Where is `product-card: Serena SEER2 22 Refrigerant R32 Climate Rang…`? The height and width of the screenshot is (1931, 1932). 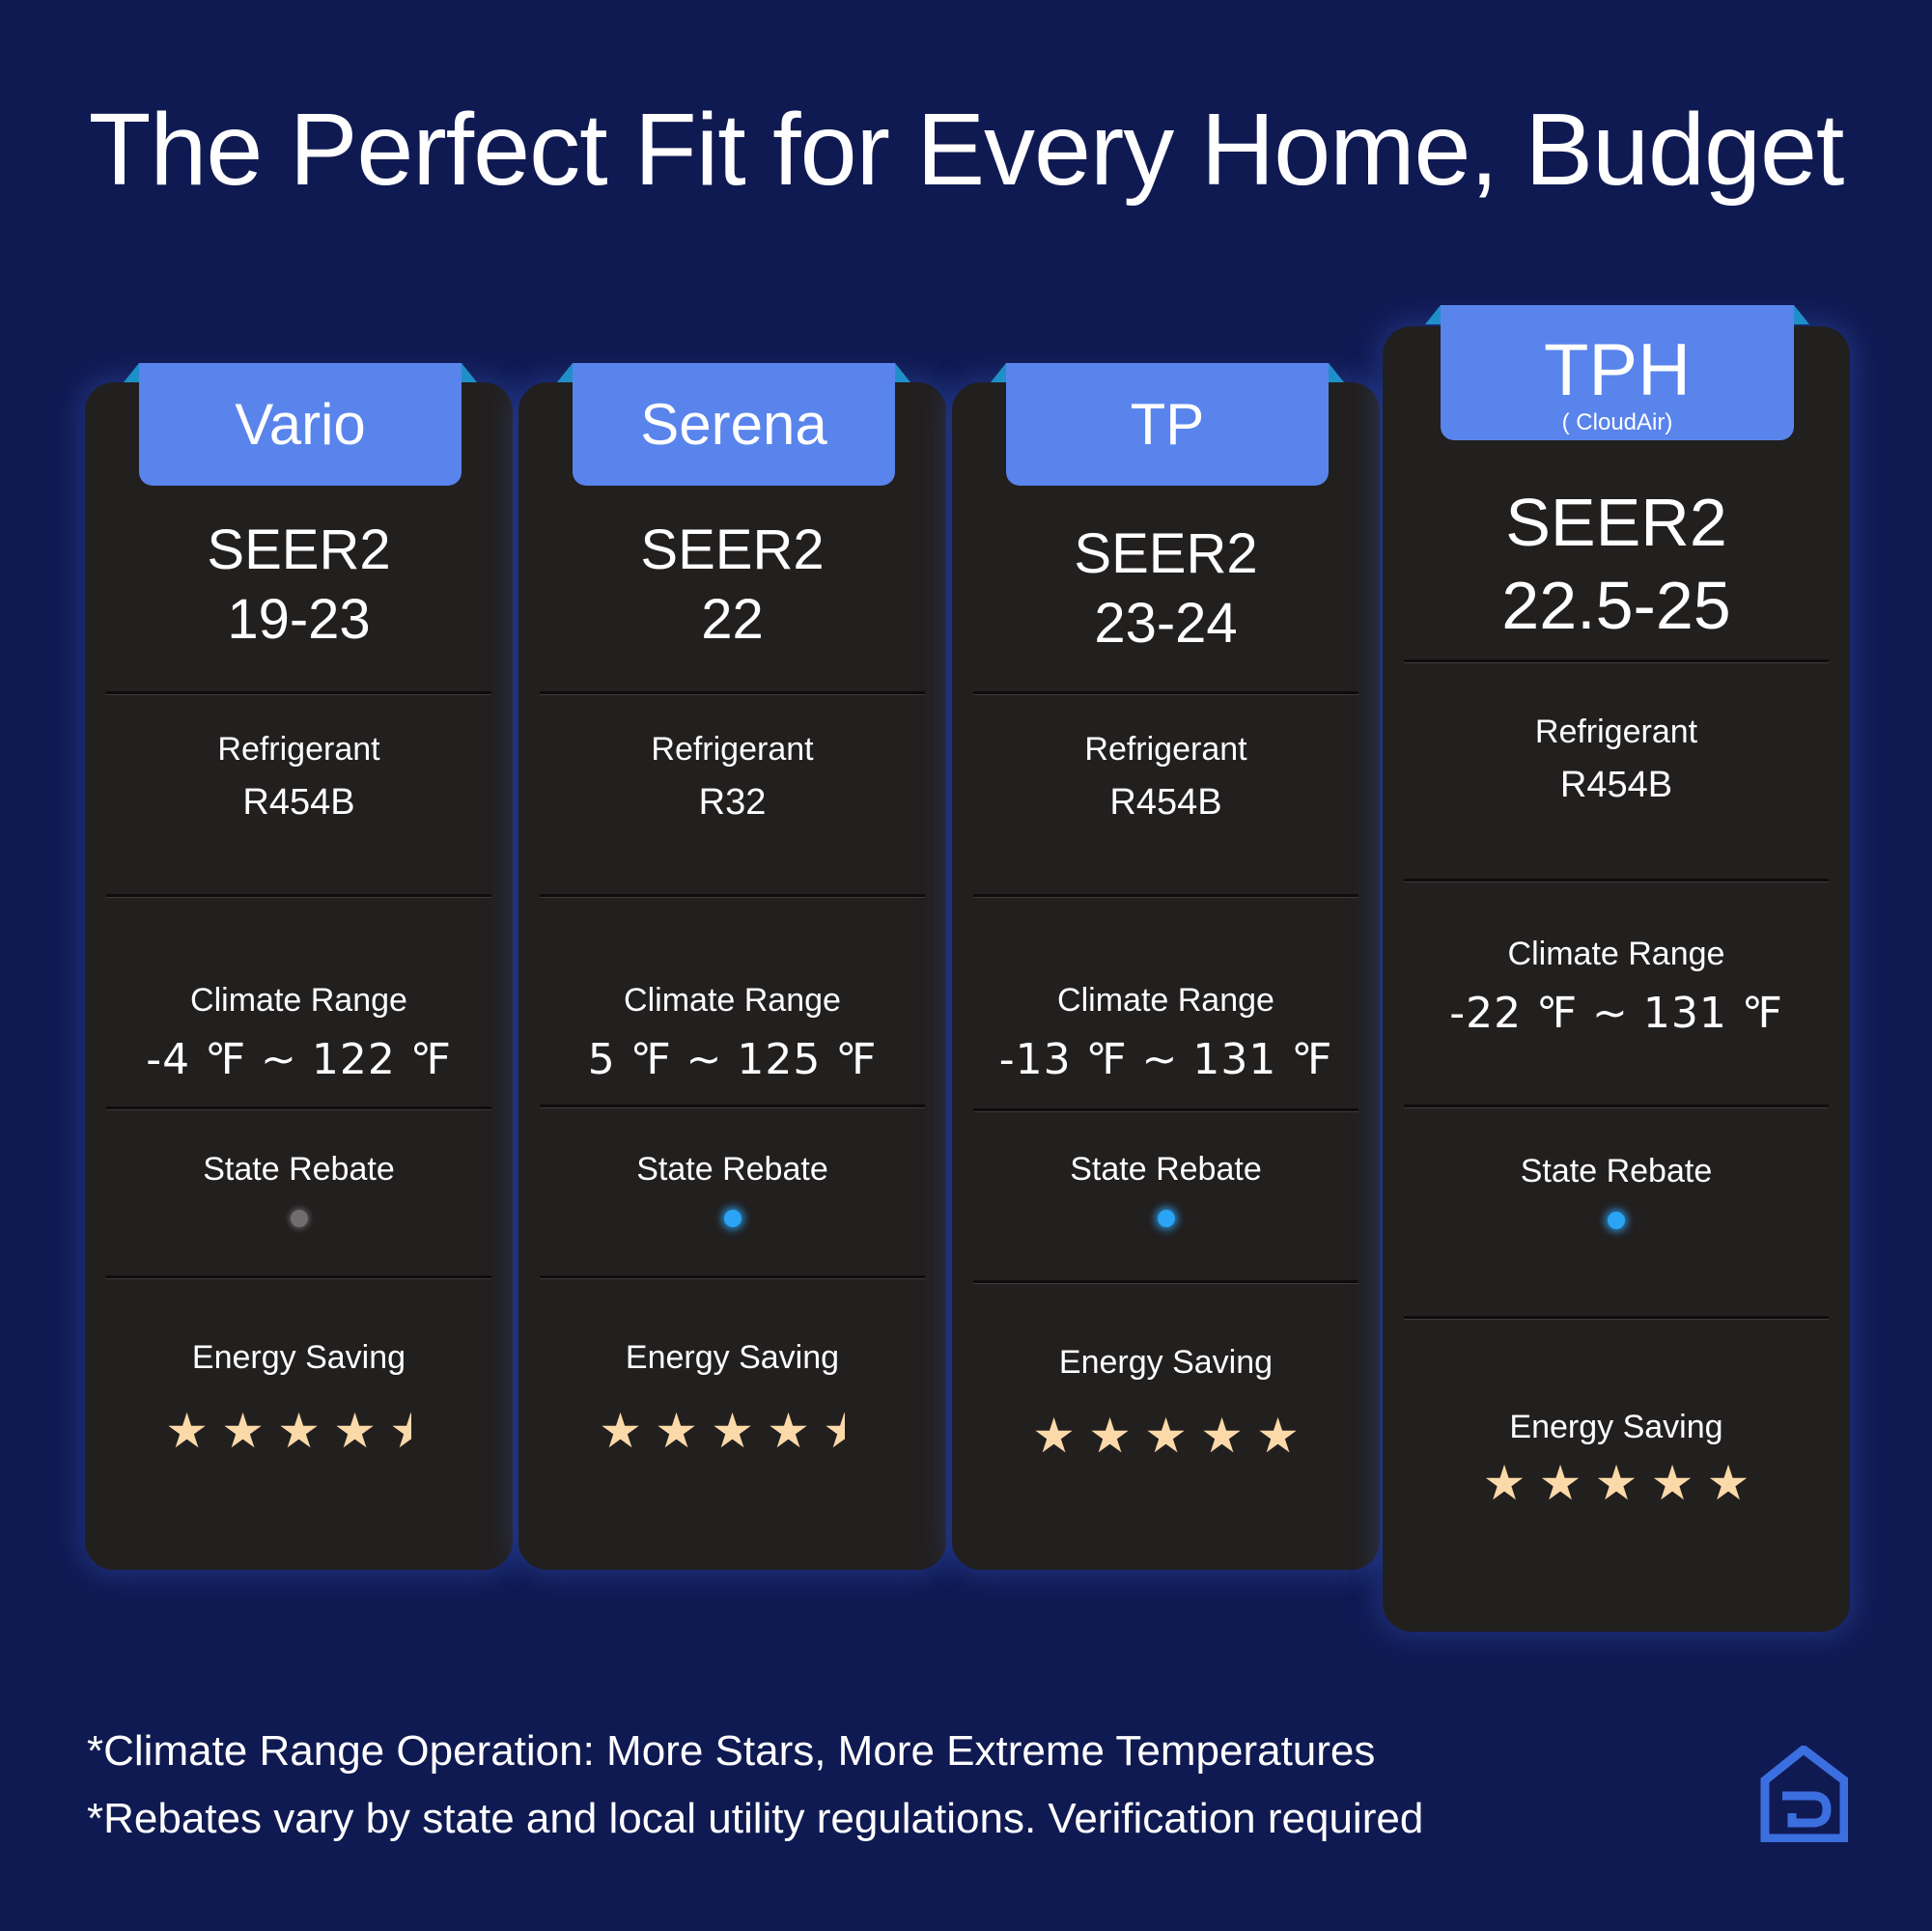 product-card: Serena SEER2 22 Refrigerant R32 Climate Rang… is located at coordinates (732, 966).